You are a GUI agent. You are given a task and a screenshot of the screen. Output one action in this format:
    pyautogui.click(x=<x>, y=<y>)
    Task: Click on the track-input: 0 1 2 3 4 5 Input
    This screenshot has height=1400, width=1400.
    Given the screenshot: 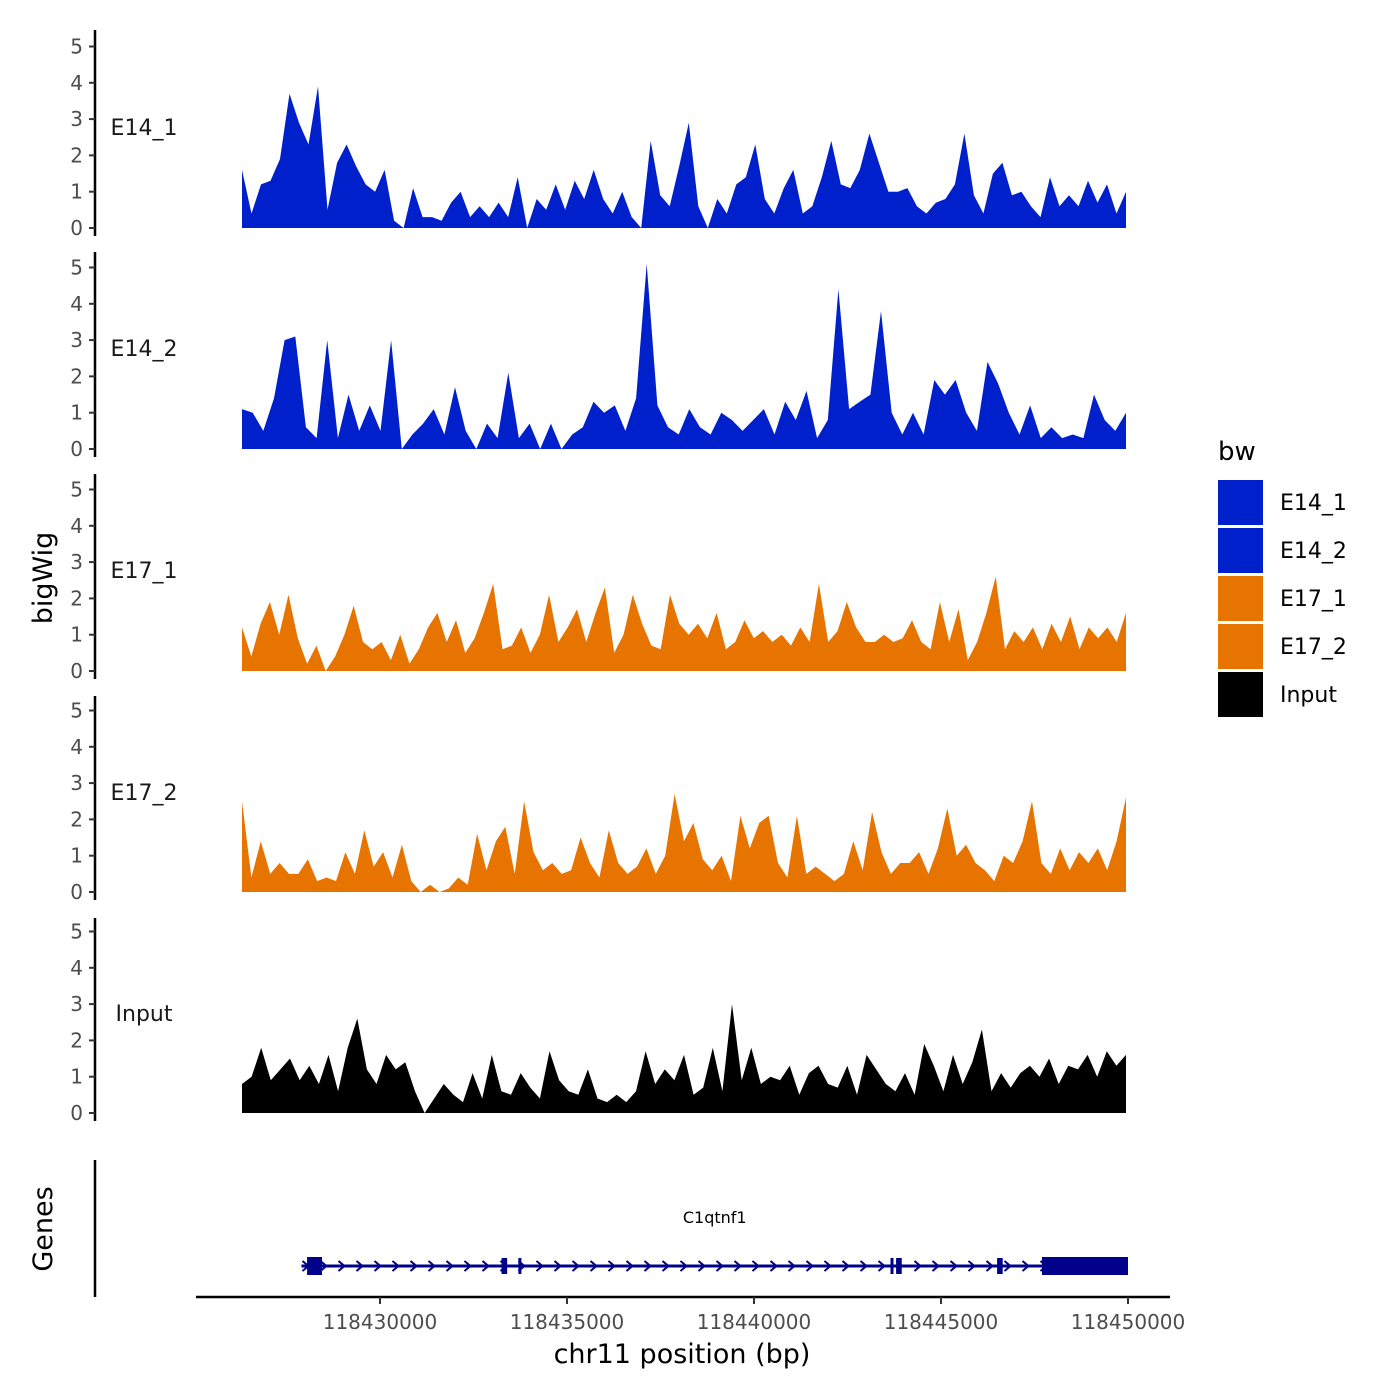 What is the action you would take?
    pyautogui.click(x=598, y=1021)
    